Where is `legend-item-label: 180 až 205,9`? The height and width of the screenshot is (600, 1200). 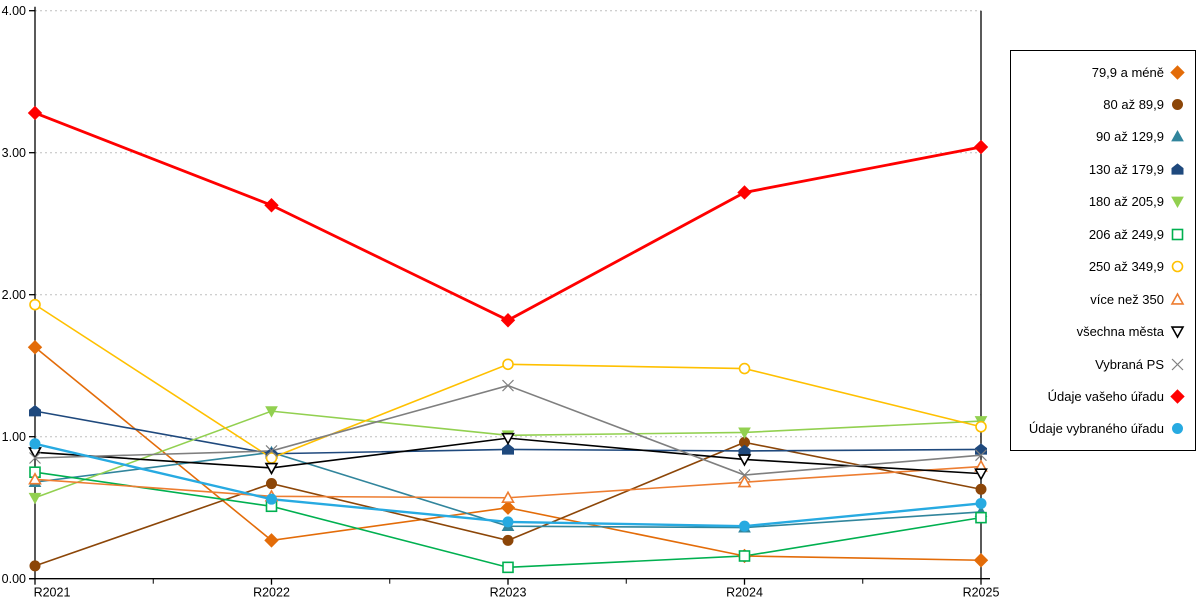
legend-item-label: 180 až 205,9 is located at coordinates (1126, 202).